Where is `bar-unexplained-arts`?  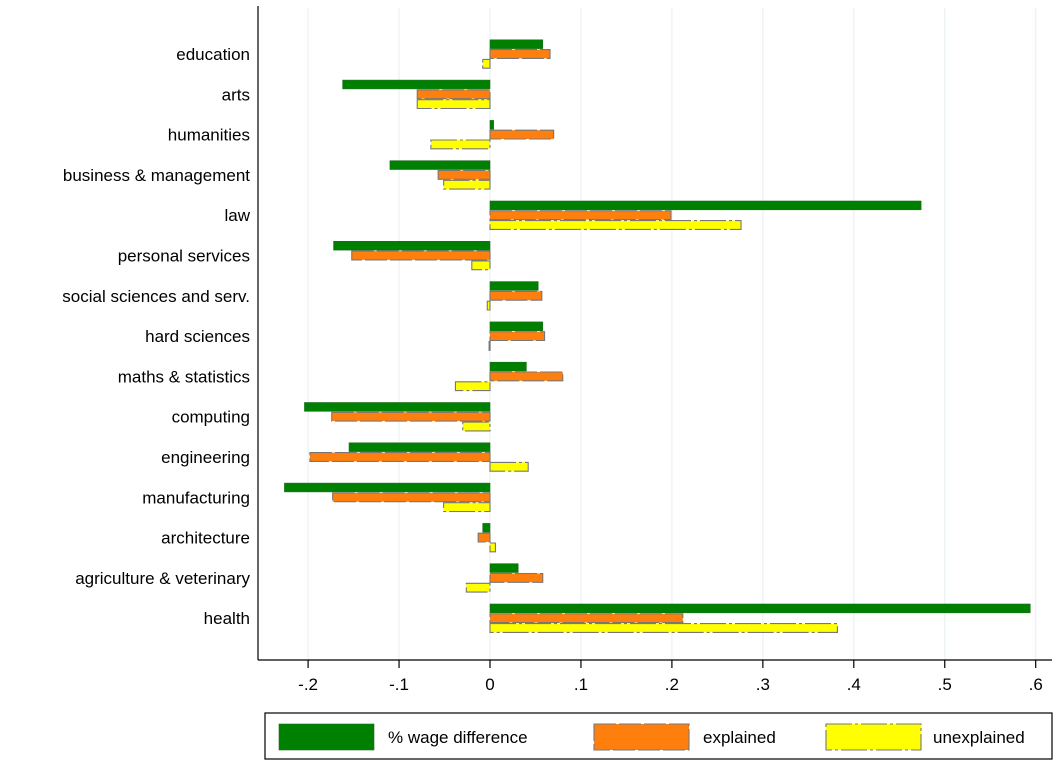 bar-unexplained-arts is located at coordinates (453, 104).